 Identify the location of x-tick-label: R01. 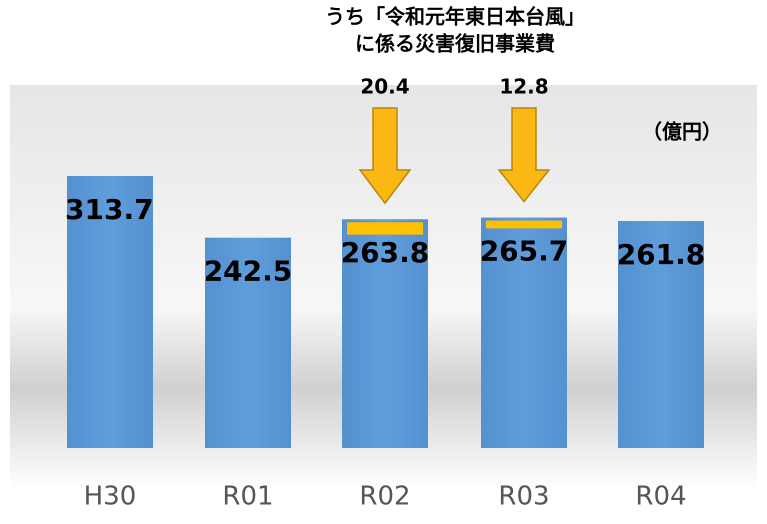
(247, 497).